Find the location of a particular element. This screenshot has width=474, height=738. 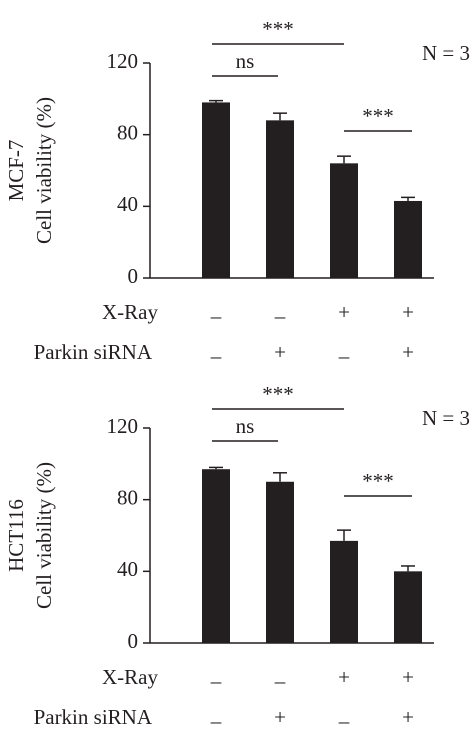

y-axis-label: MCF-7 is located at coordinates (16, 171).